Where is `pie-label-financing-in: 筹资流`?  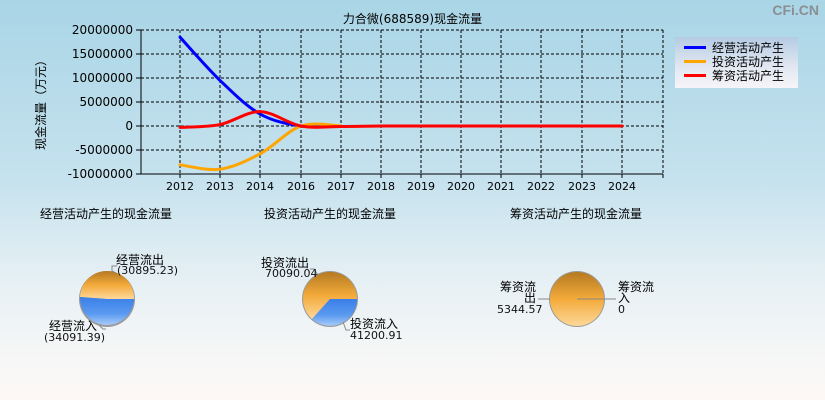 pie-label-financing-in: 筹资流 is located at coordinates (636, 287).